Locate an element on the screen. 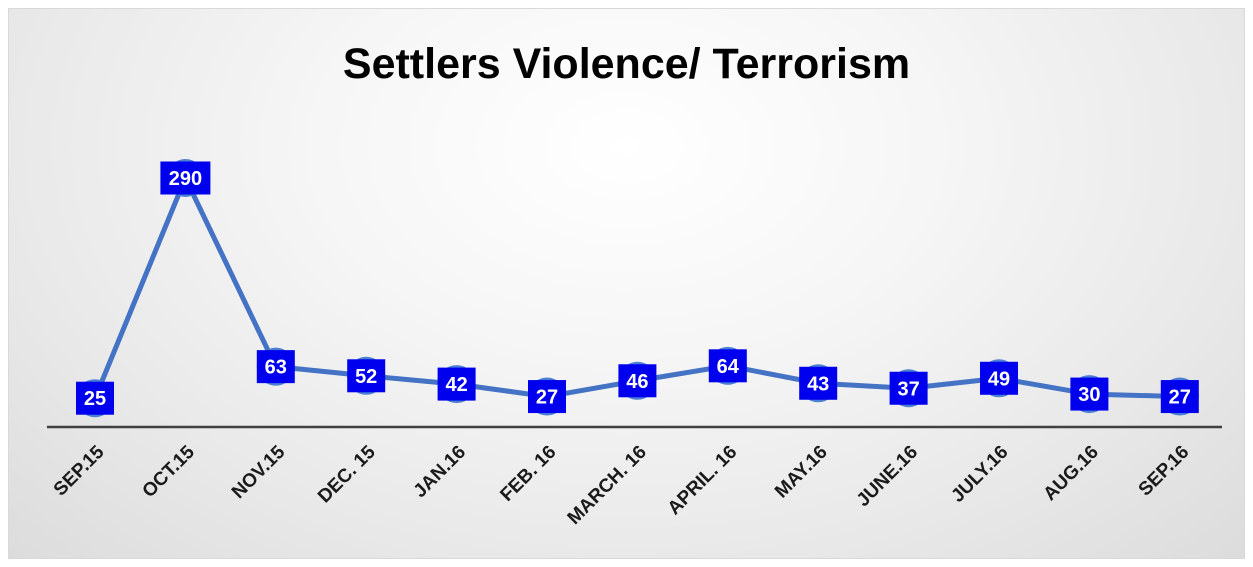 The height and width of the screenshot is (567, 1253). data-label: 46 is located at coordinates (637, 382).